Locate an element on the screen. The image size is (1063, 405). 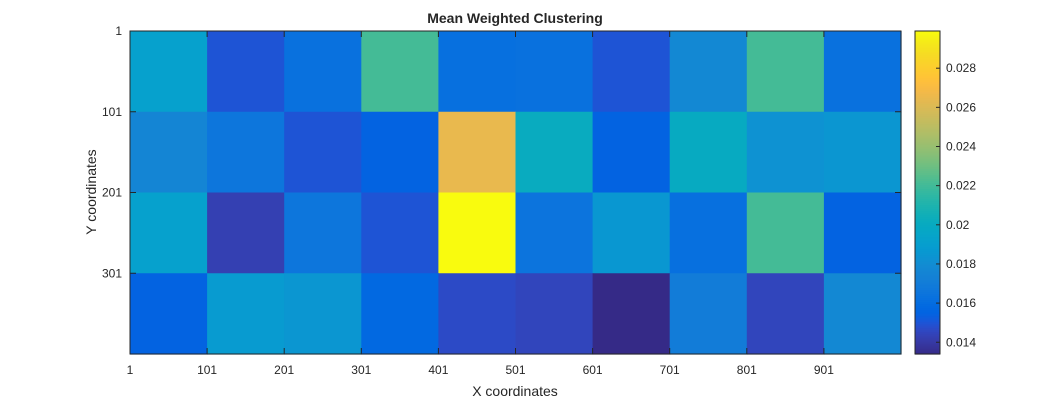
y-tick-label: 301 is located at coordinates (112, 273).